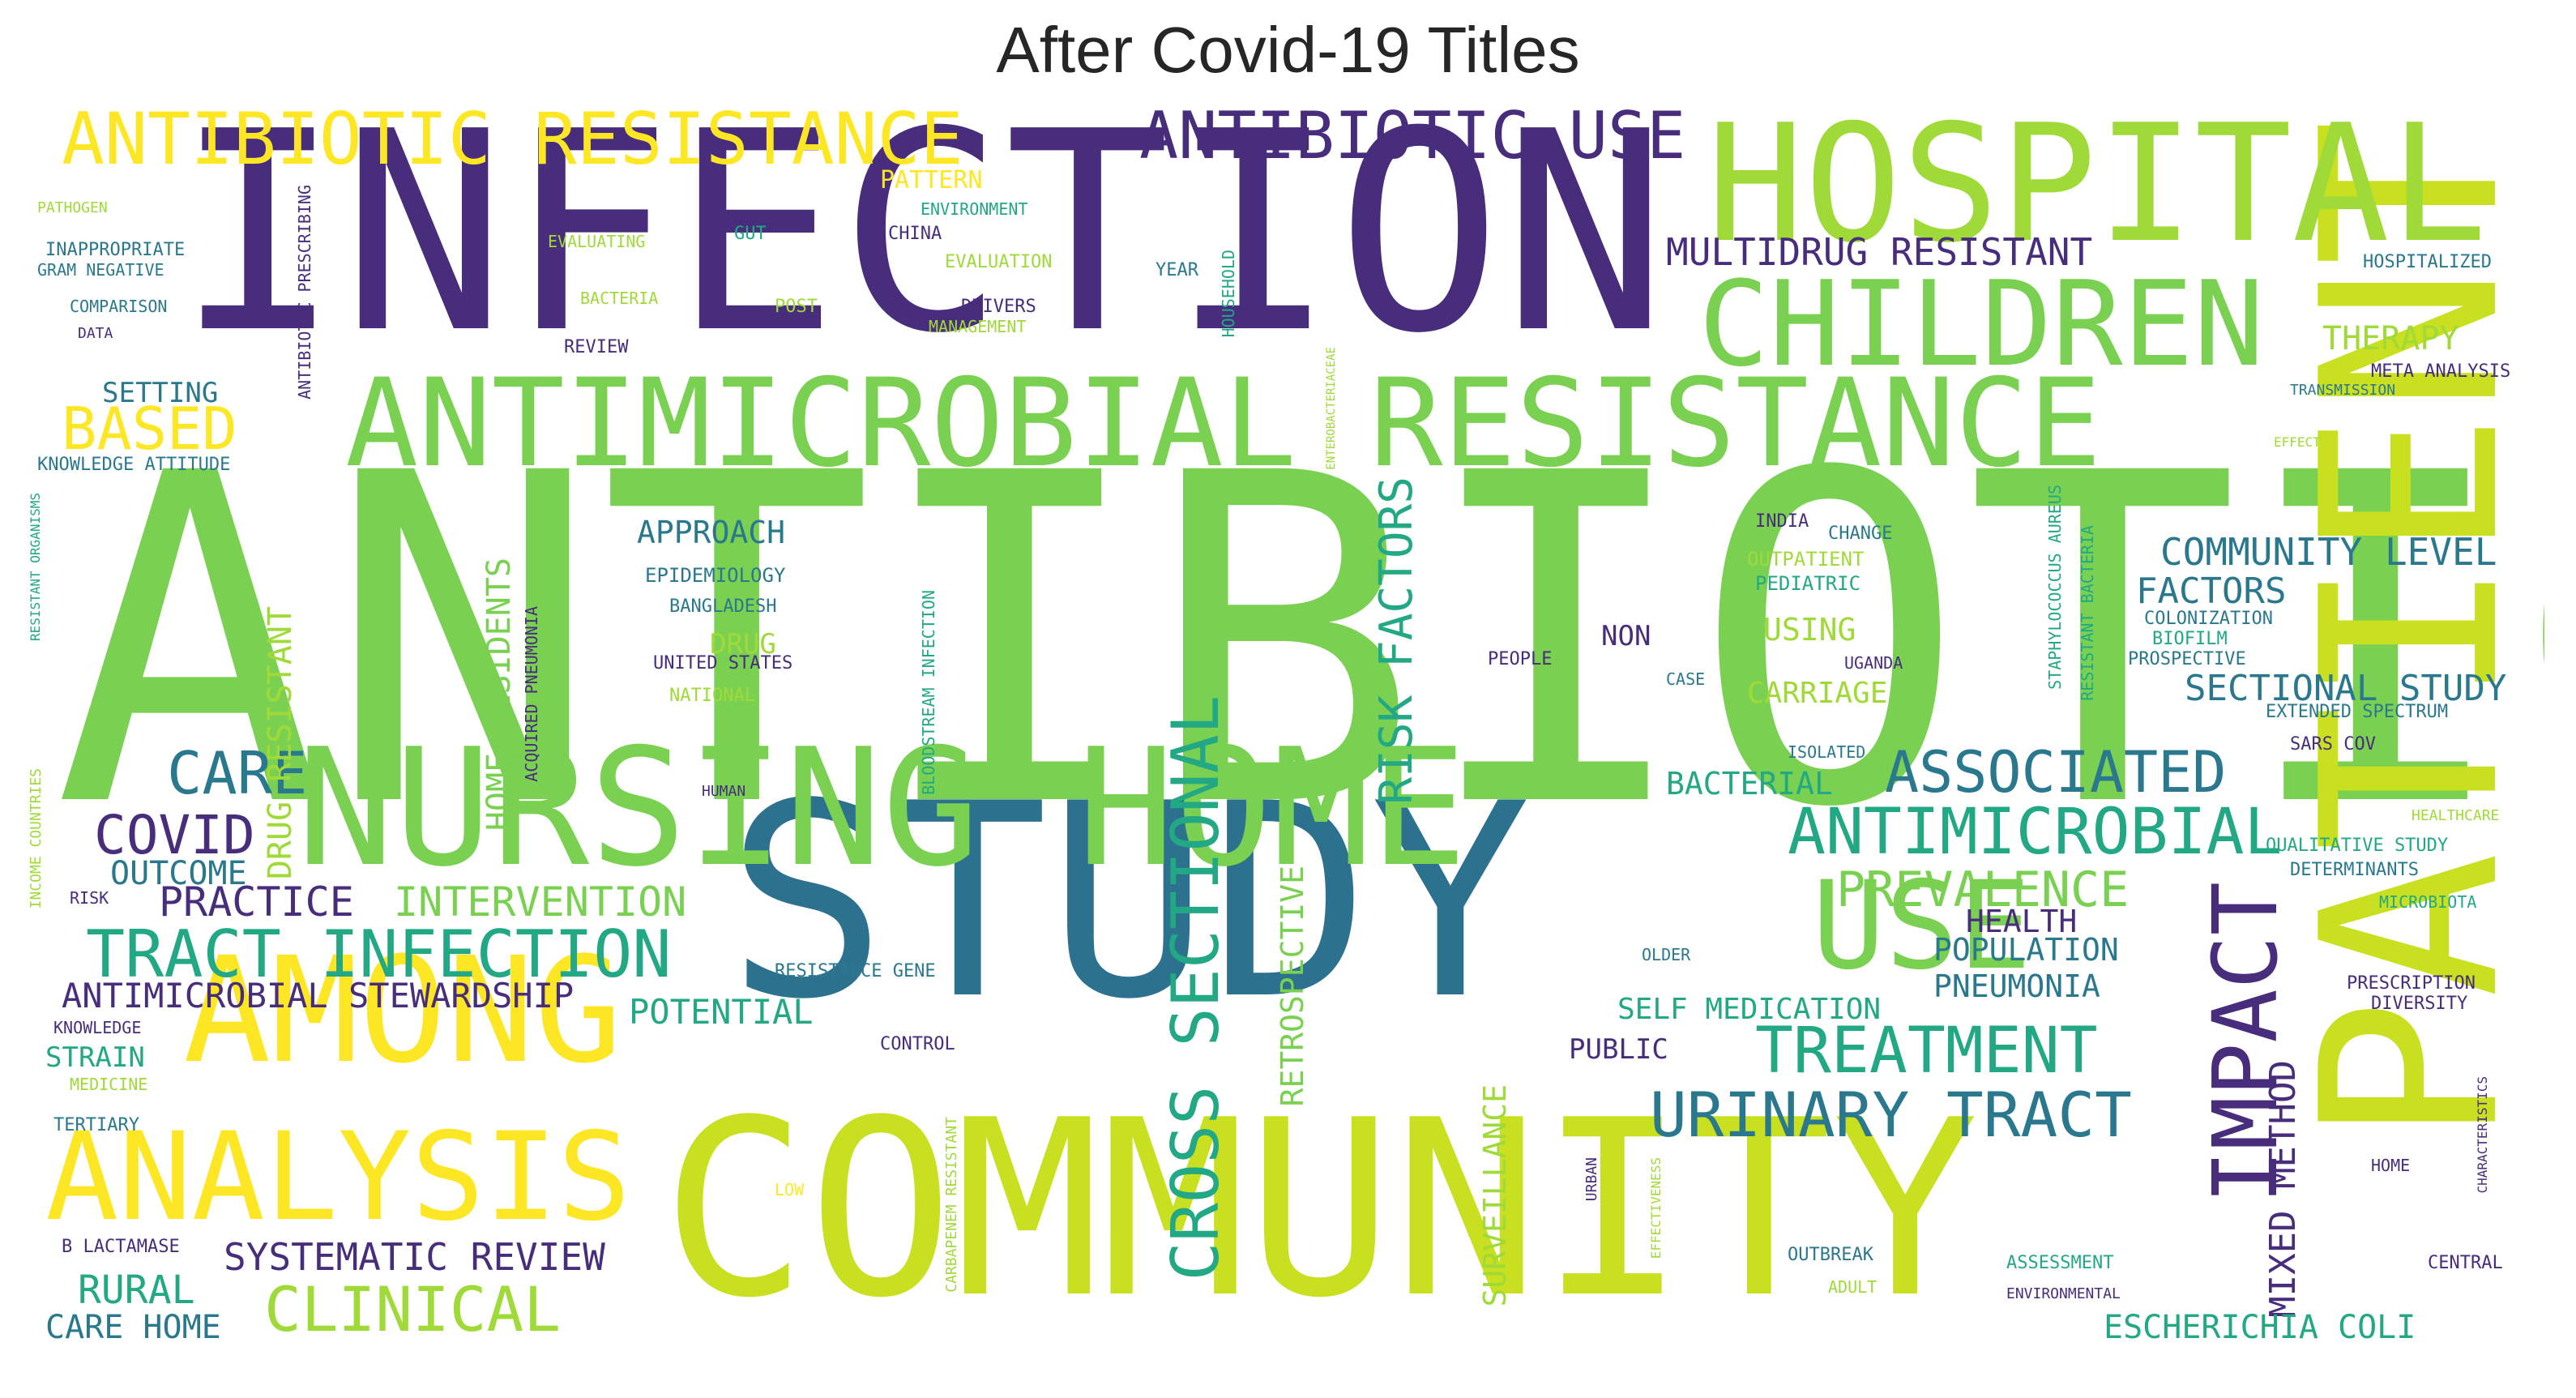 This screenshot has height=1398, width=2576. What do you see at coordinates (2428, 902) in the screenshot?
I see `cloud-word: MICROBIOTA` at bounding box center [2428, 902].